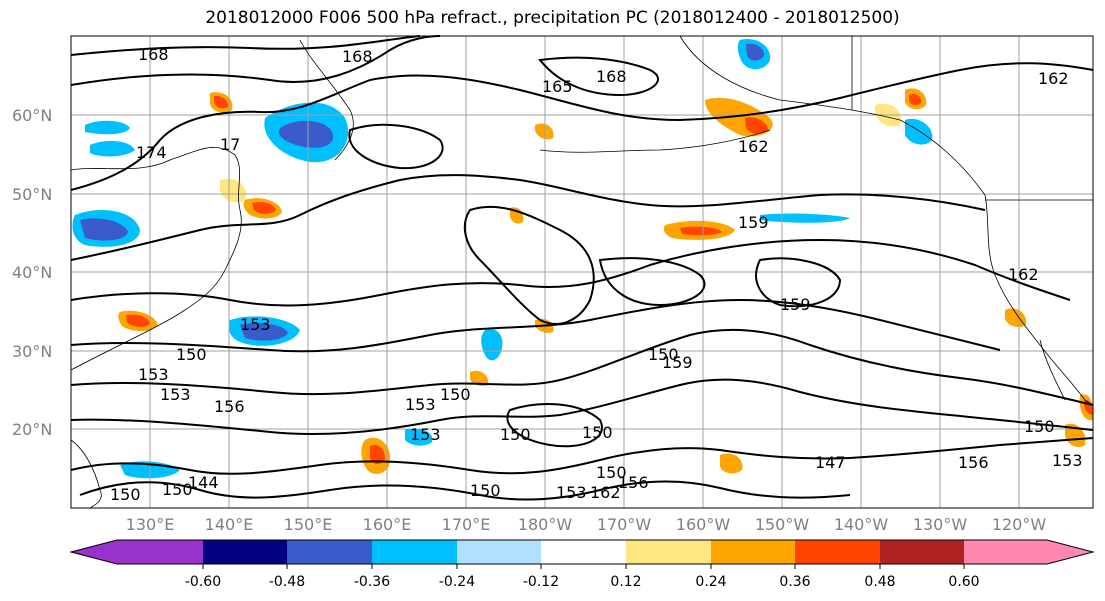 The image size is (1105, 601). I want to click on colorbar-tick-label: -0.60, so click(203, 582).